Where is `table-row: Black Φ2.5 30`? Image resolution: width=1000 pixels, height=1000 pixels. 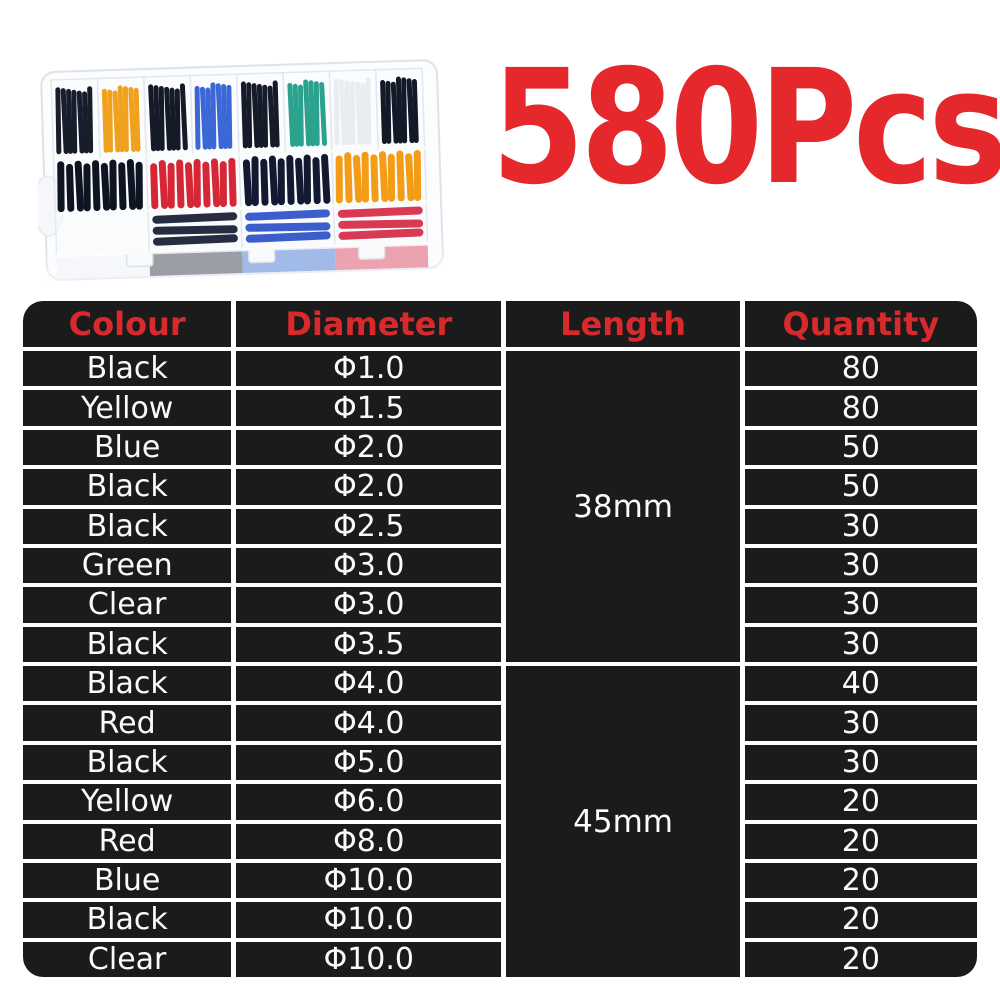
table-row: Black Φ2.5 30 is located at coordinates (500, 526).